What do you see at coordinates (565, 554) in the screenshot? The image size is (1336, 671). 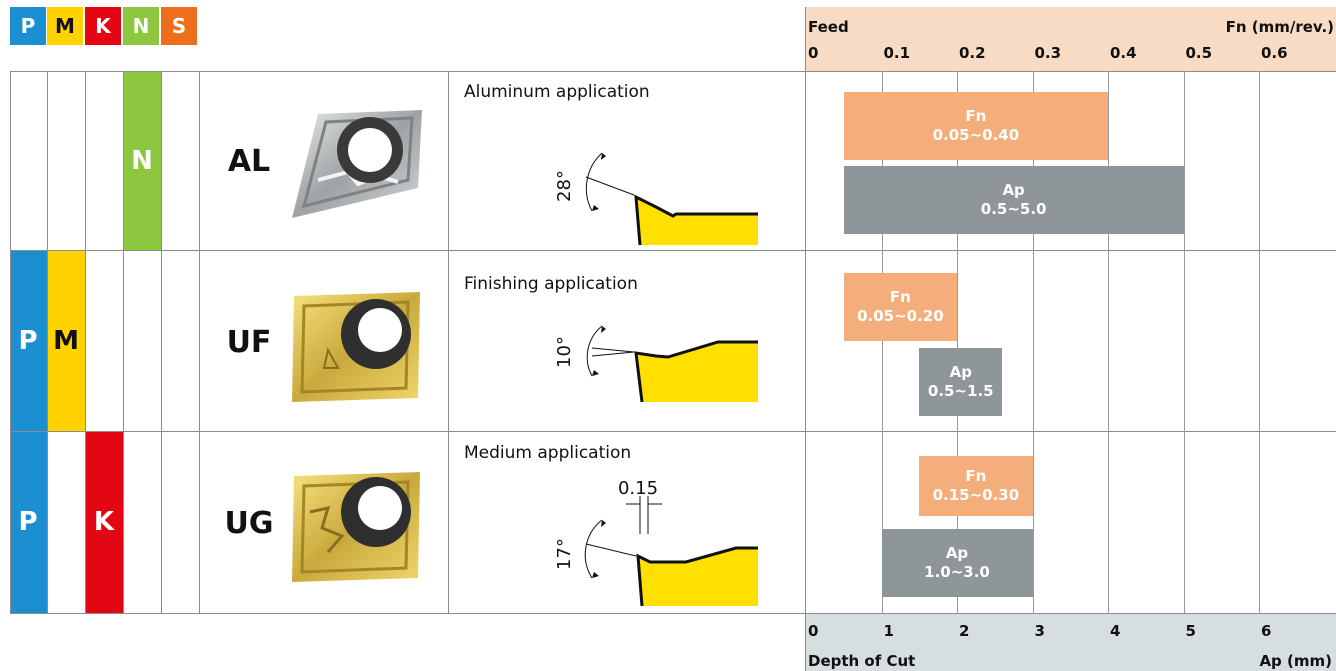 I see `angle-ug: 17°` at bounding box center [565, 554].